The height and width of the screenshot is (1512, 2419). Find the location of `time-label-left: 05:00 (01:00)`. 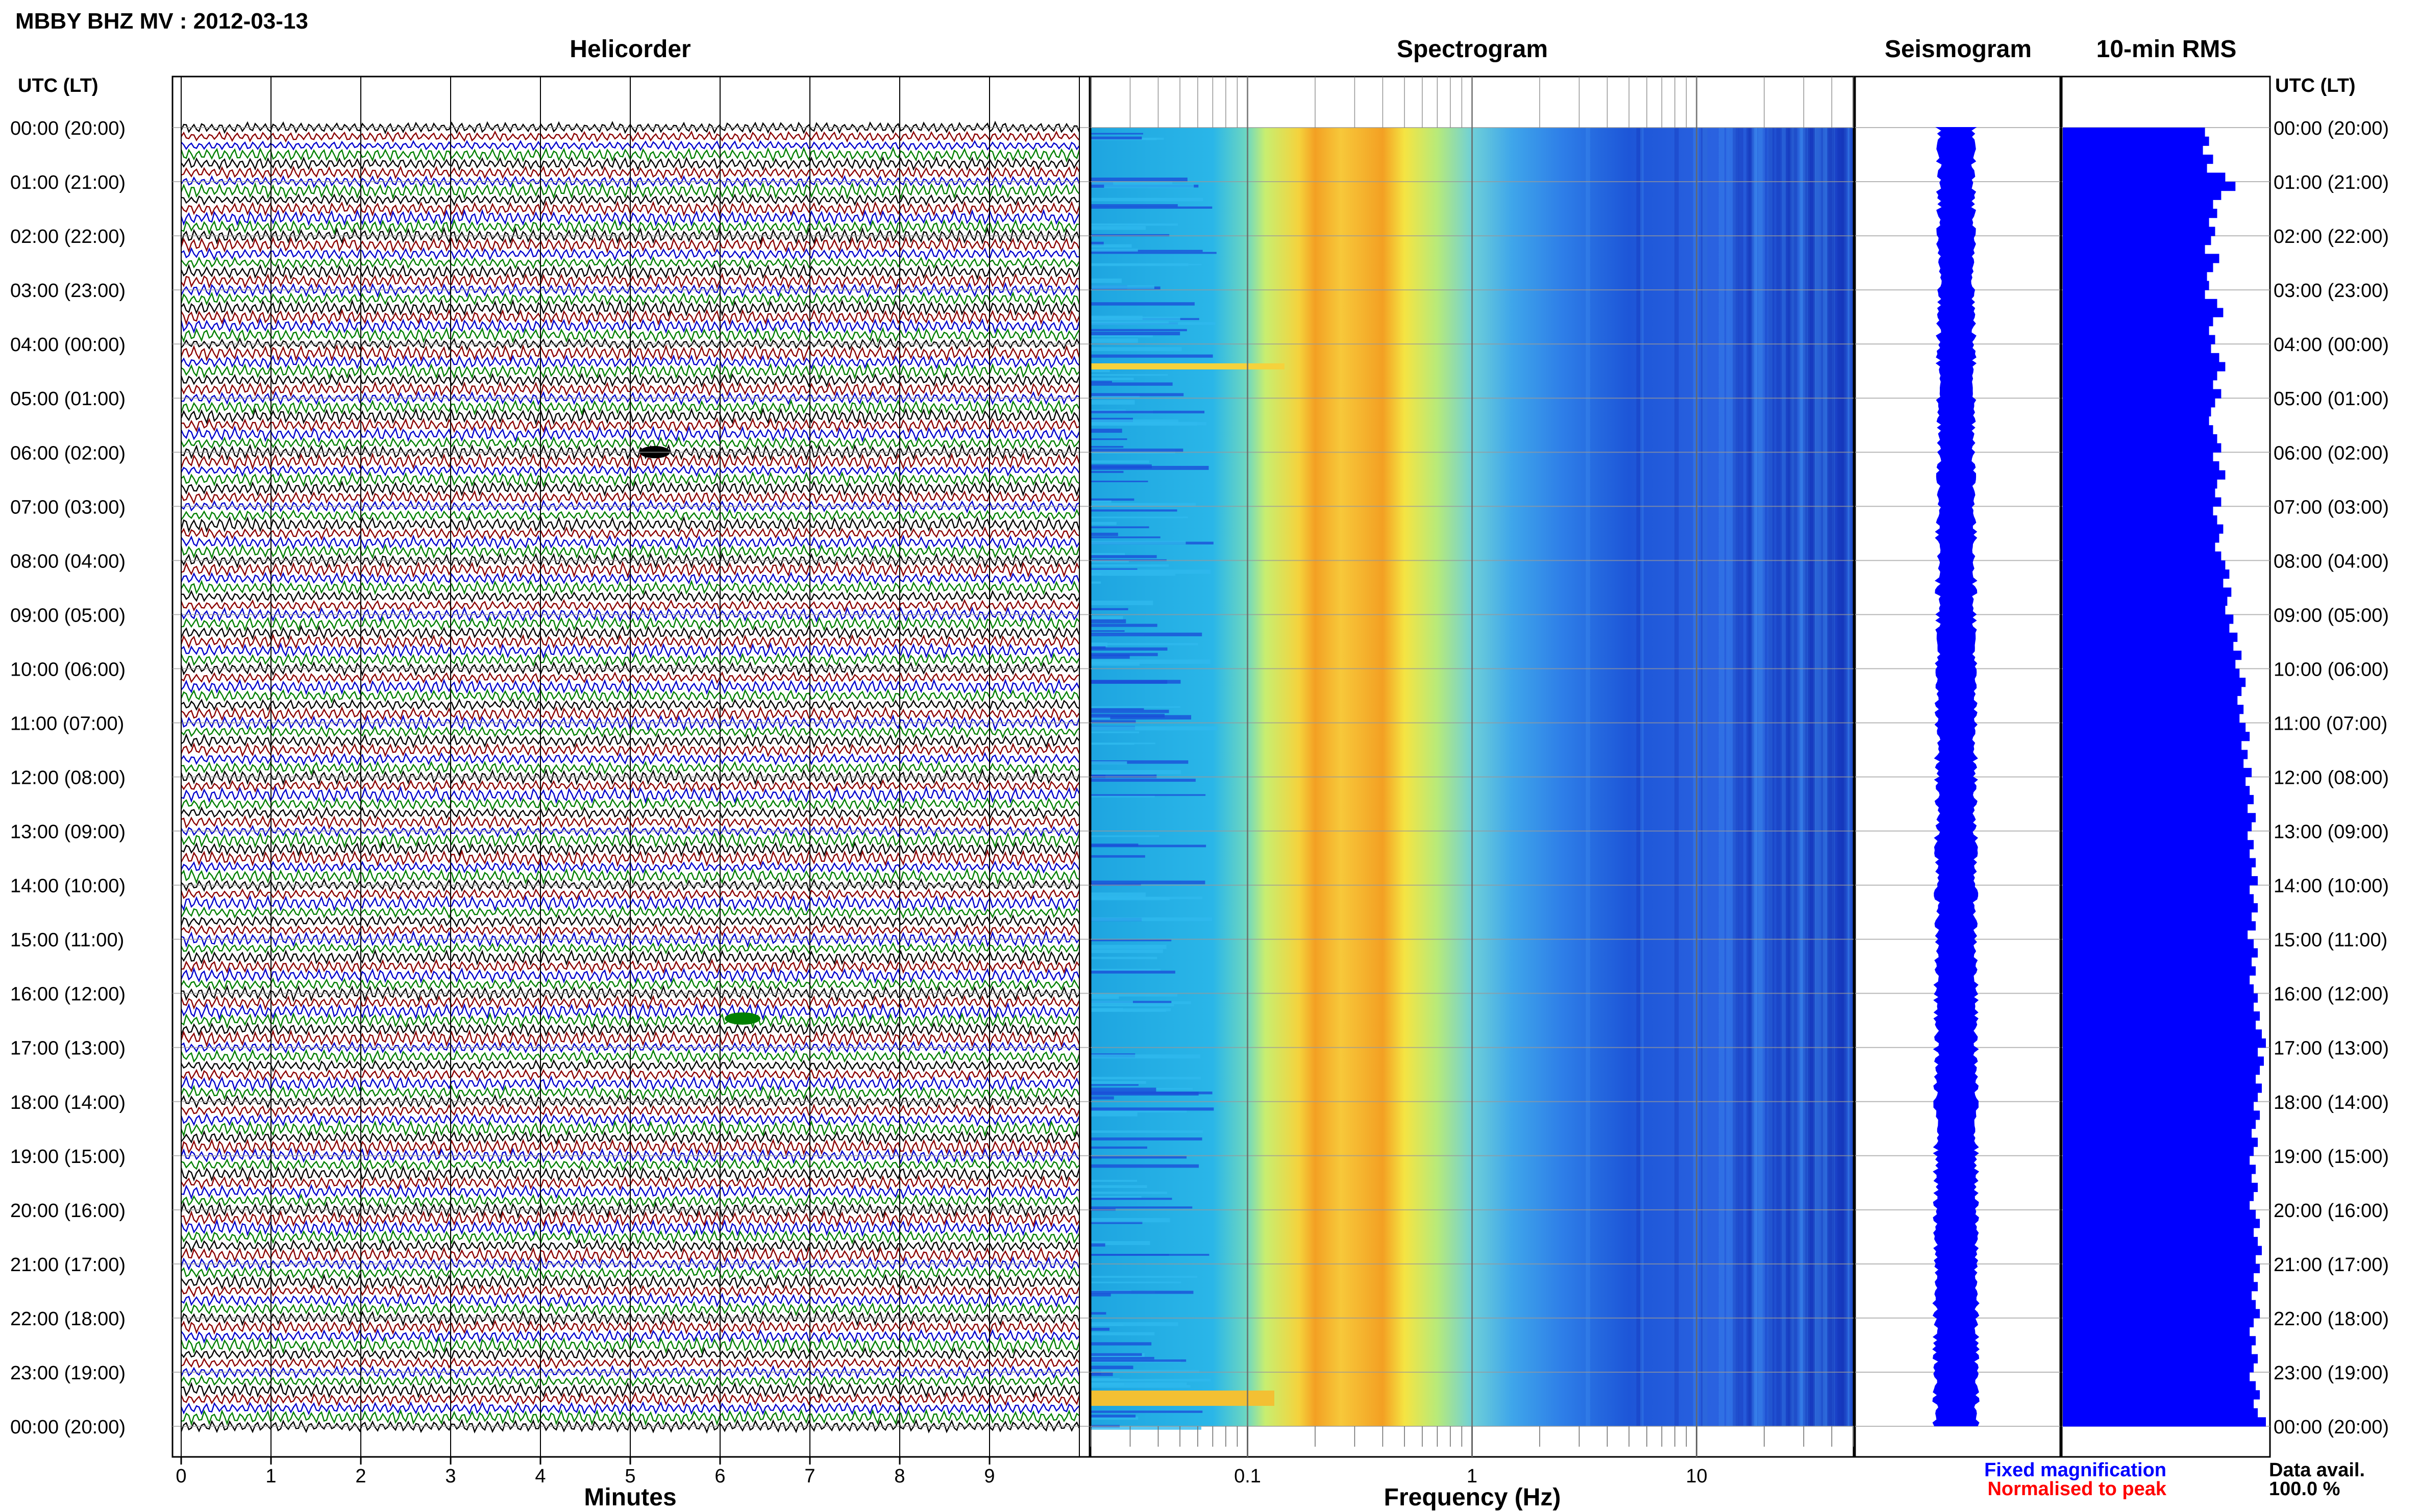

time-label-left: 05:00 (01:00) is located at coordinates (68, 399).